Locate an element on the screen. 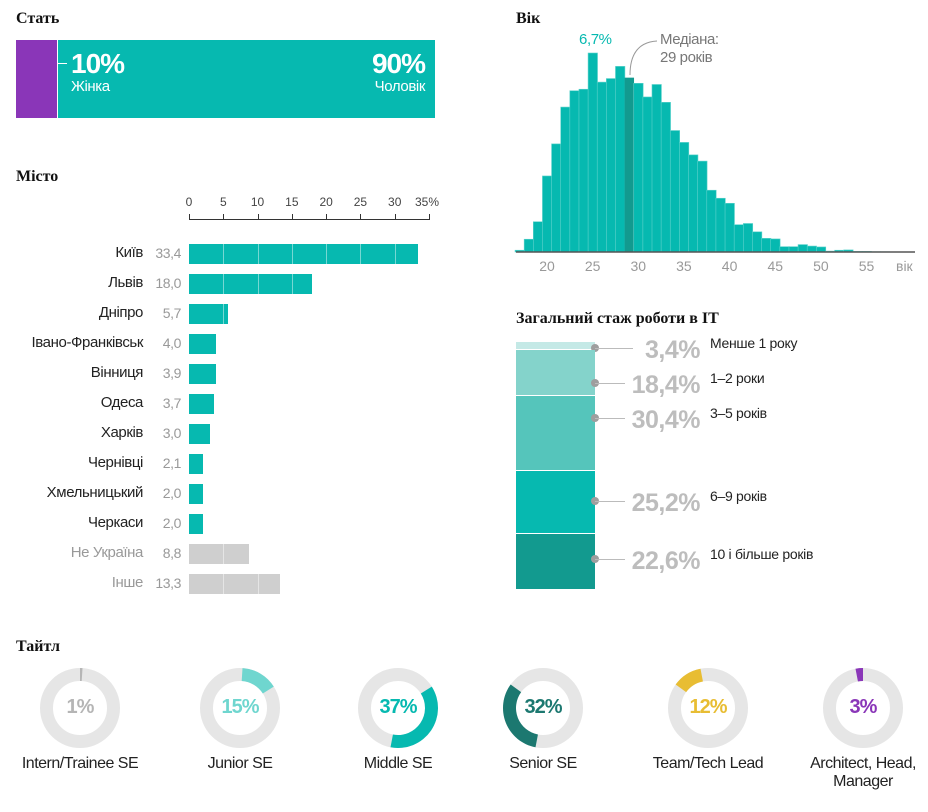  experience-label: Менше 1 року is located at coordinates (754, 343).